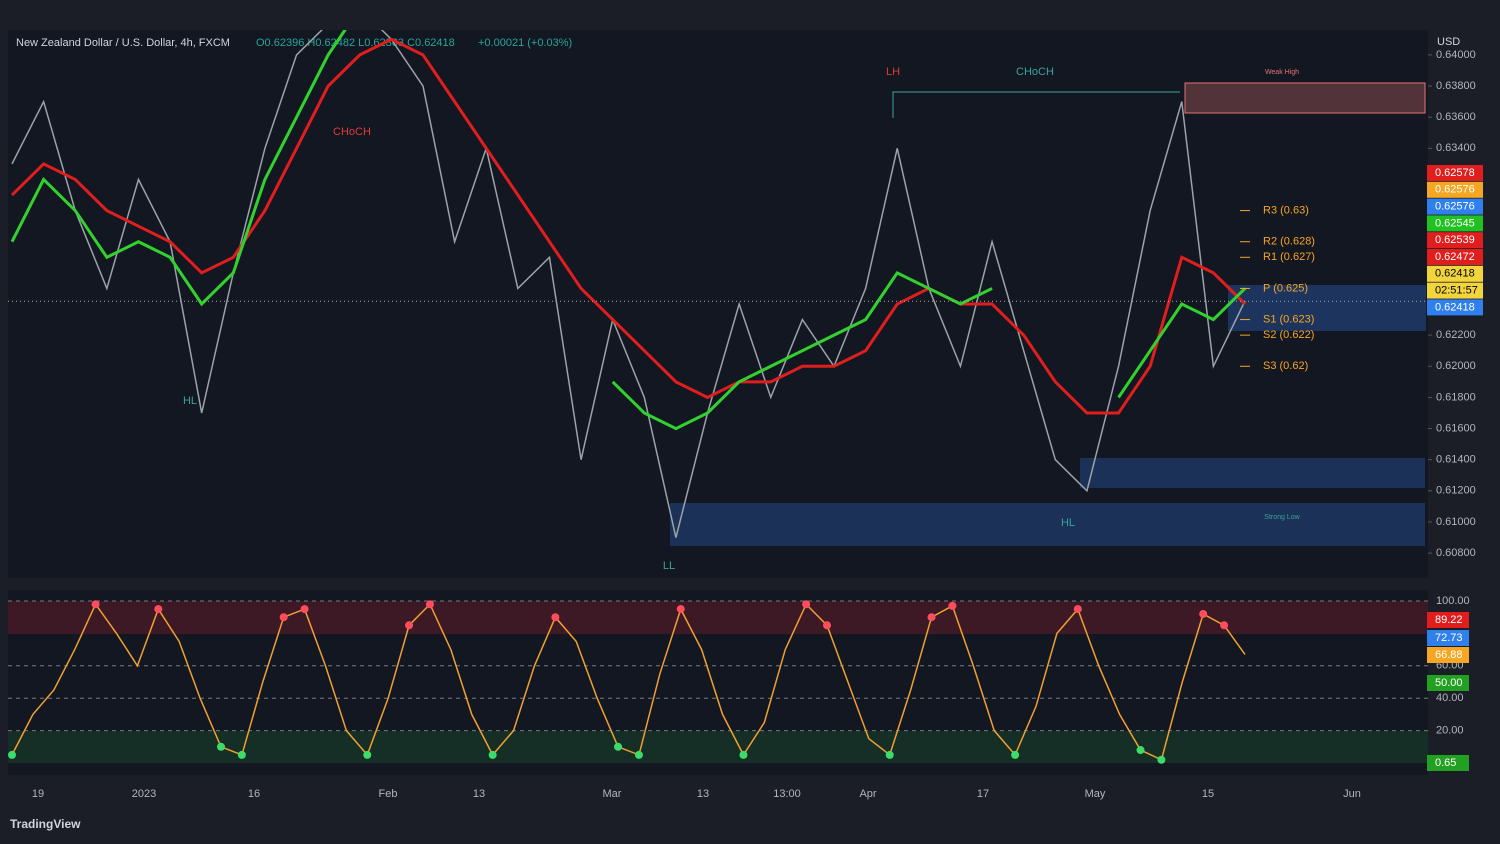 The image size is (1500, 844). What do you see at coordinates (1036, 104) in the screenshot?
I see `choch-line` at bounding box center [1036, 104].